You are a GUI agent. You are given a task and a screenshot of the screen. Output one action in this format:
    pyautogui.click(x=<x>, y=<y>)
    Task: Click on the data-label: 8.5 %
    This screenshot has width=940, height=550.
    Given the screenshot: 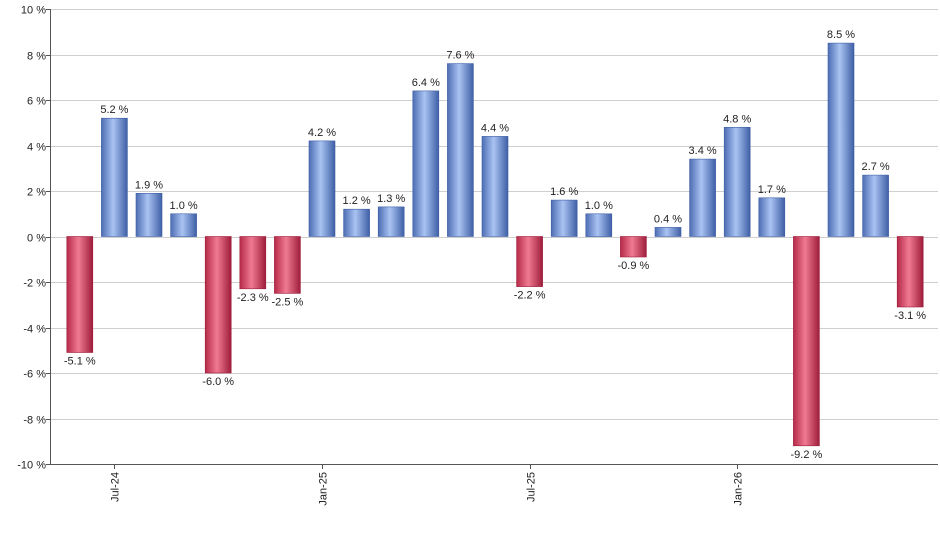 What is the action you would take?
    pyautogui.click(x=841, y=35)
    